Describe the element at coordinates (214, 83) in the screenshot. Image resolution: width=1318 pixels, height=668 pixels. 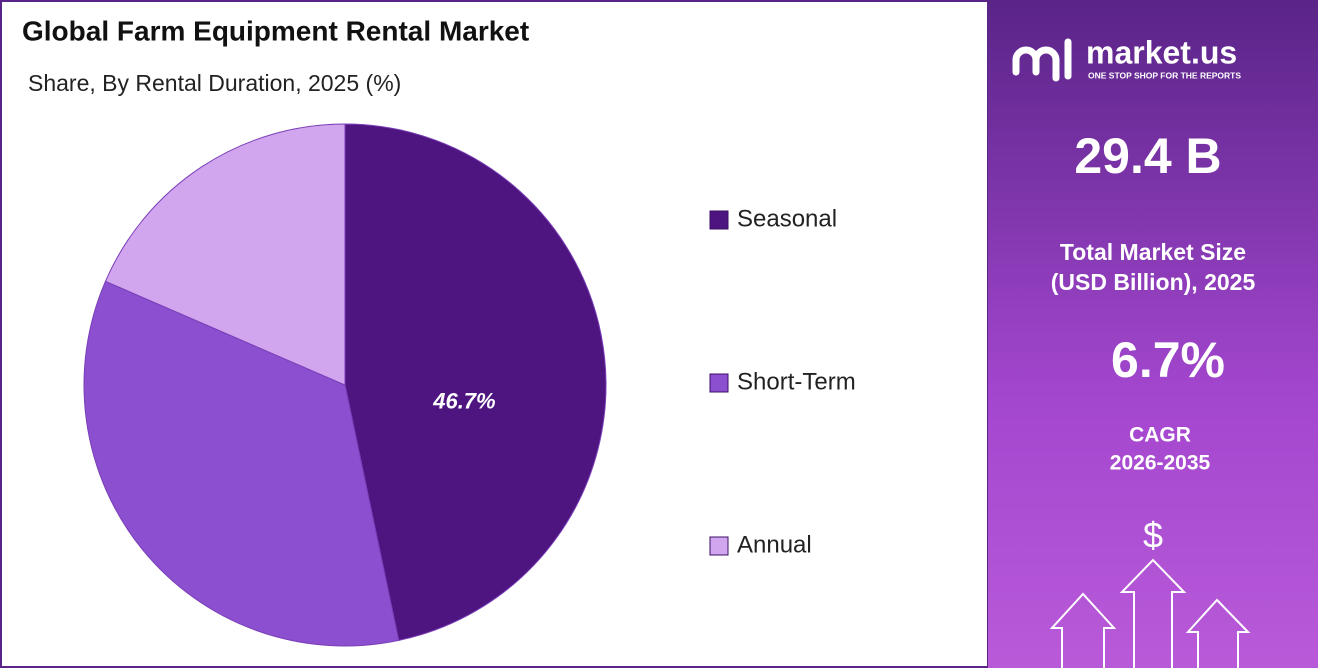
I see `chart-subtitle: Share, By Rental Duration, 2025 (%)` at that location.